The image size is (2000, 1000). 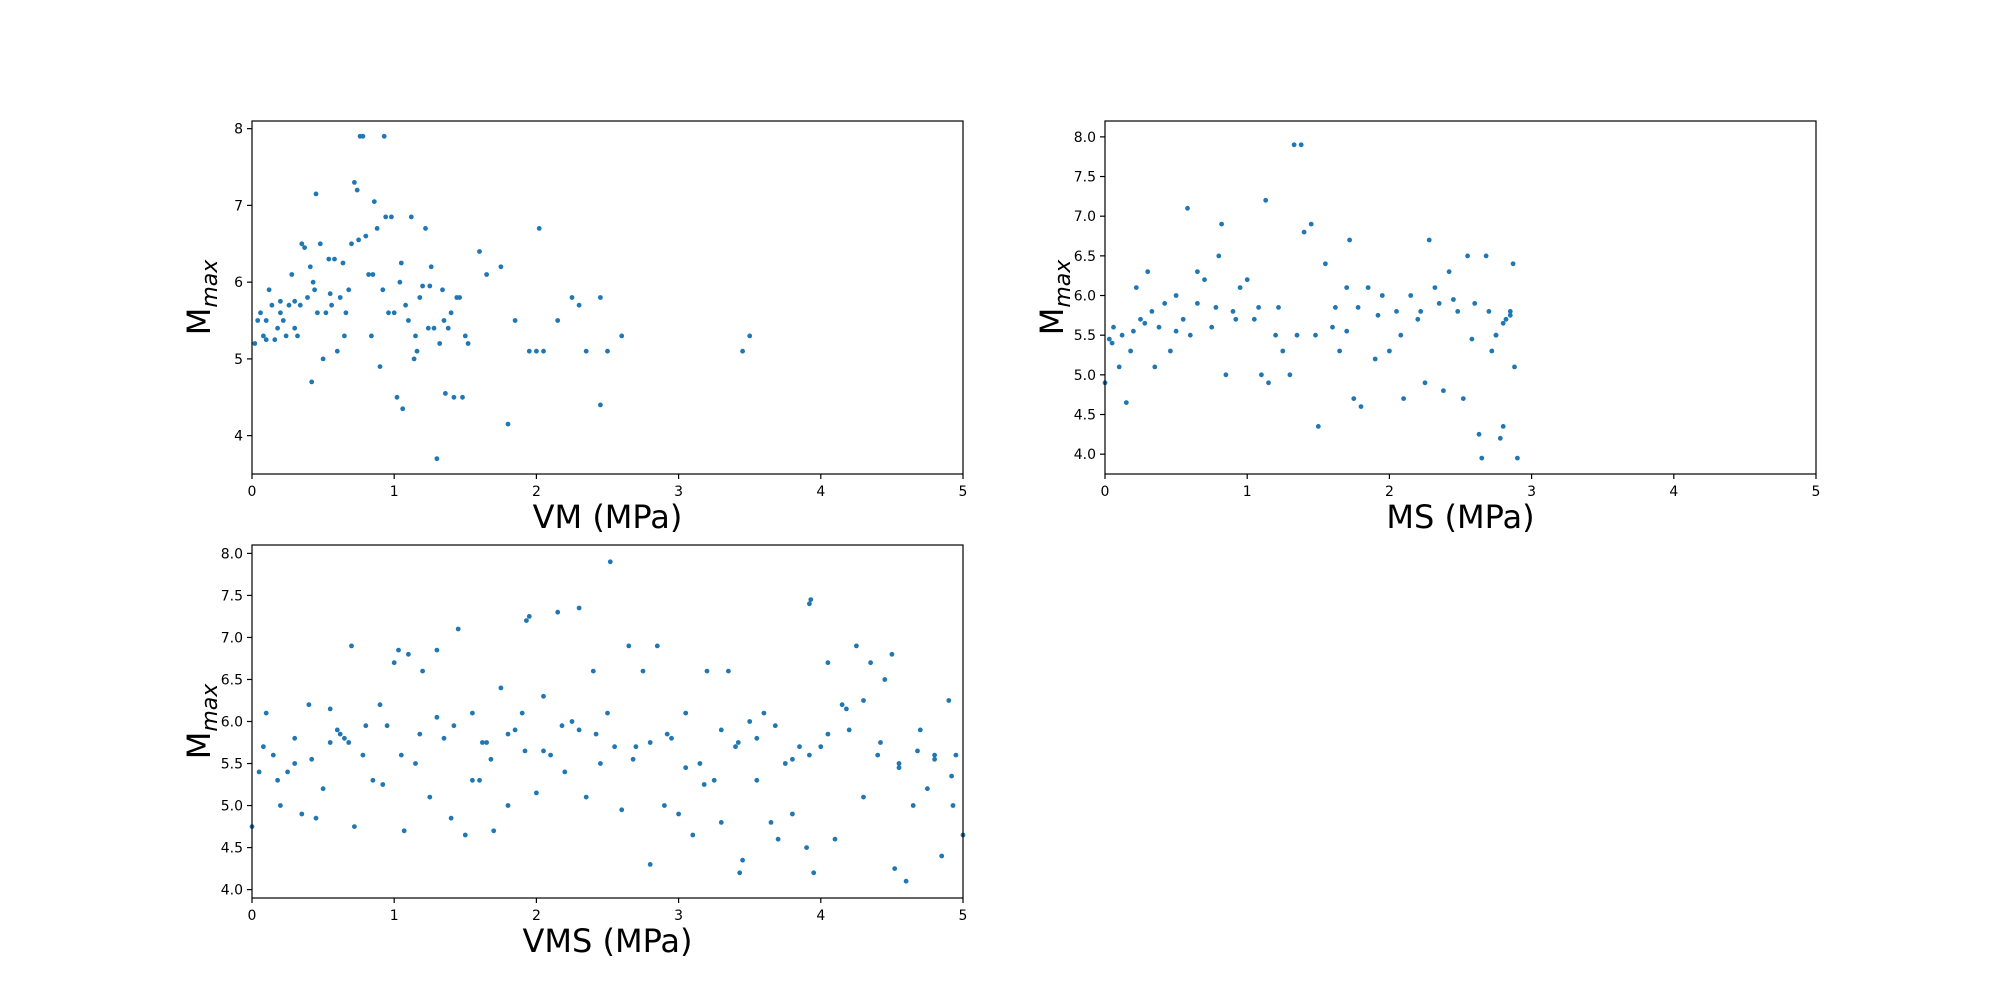 I want to click on x-tick-label: 2, so click(x=1389, y=492).